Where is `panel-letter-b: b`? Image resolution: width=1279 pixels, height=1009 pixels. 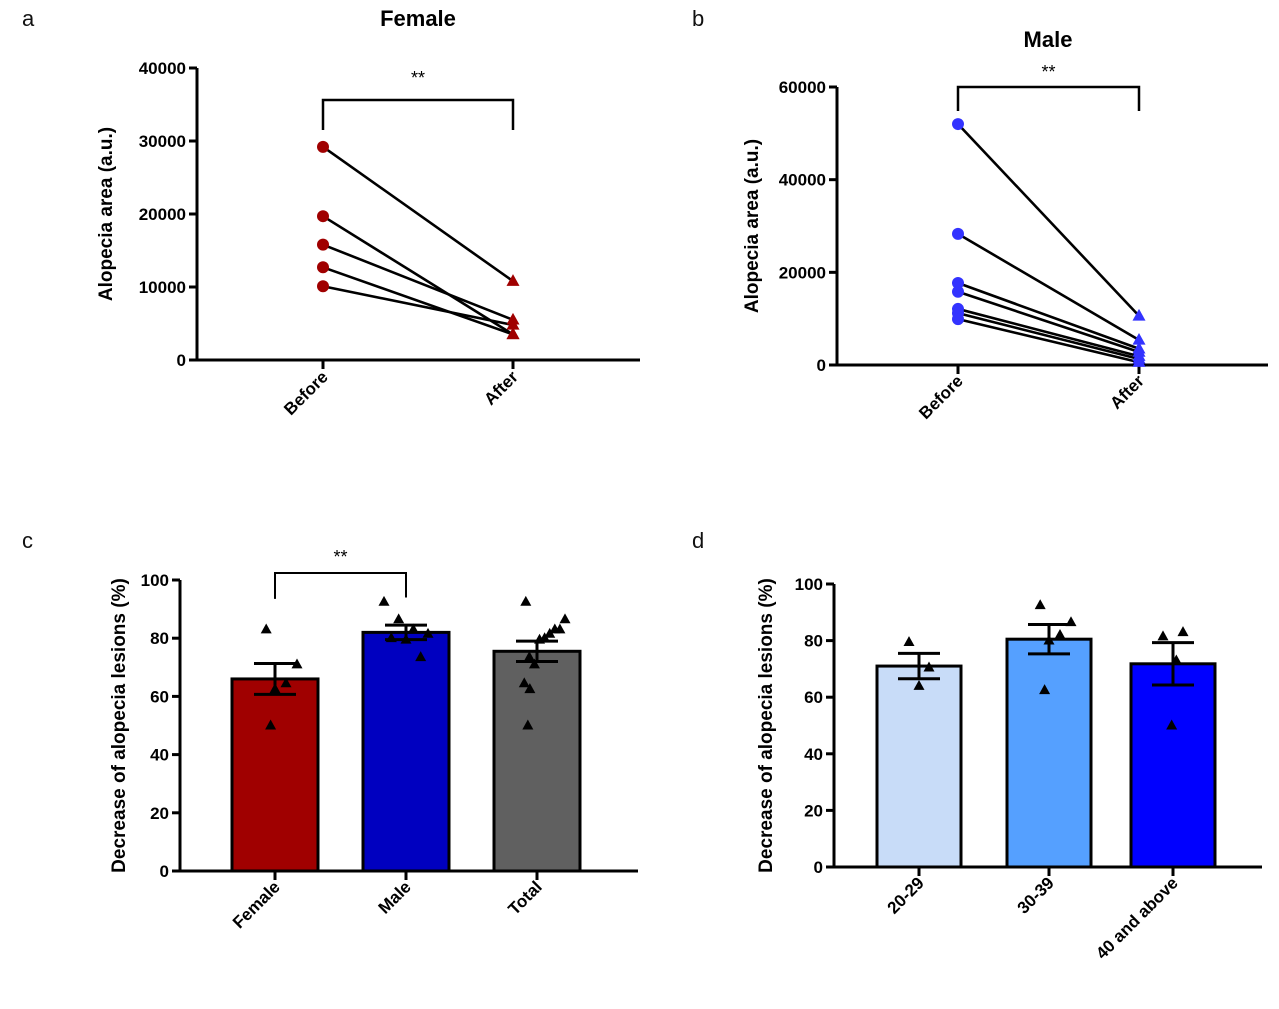
panel-letter-b: b is located at coordinates (698, 18).